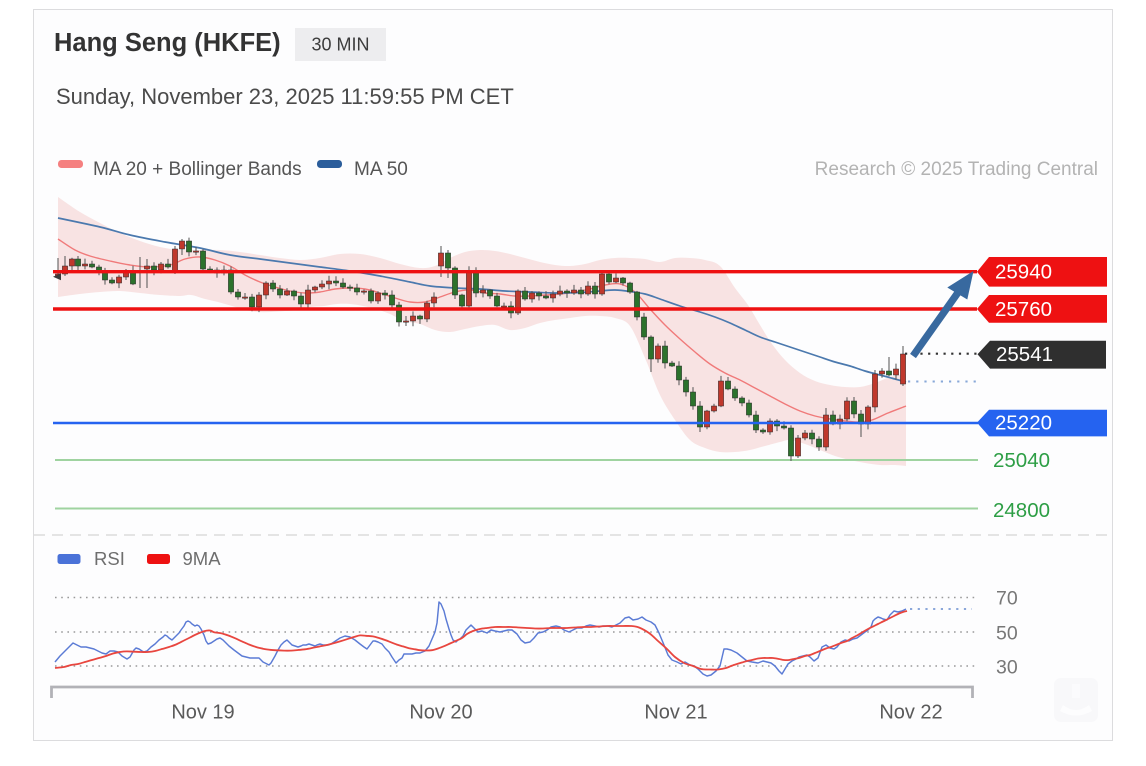  Describe the element at coordinates (1023, 309) in the screenshot. I see `svg-text: 25760` at that location.